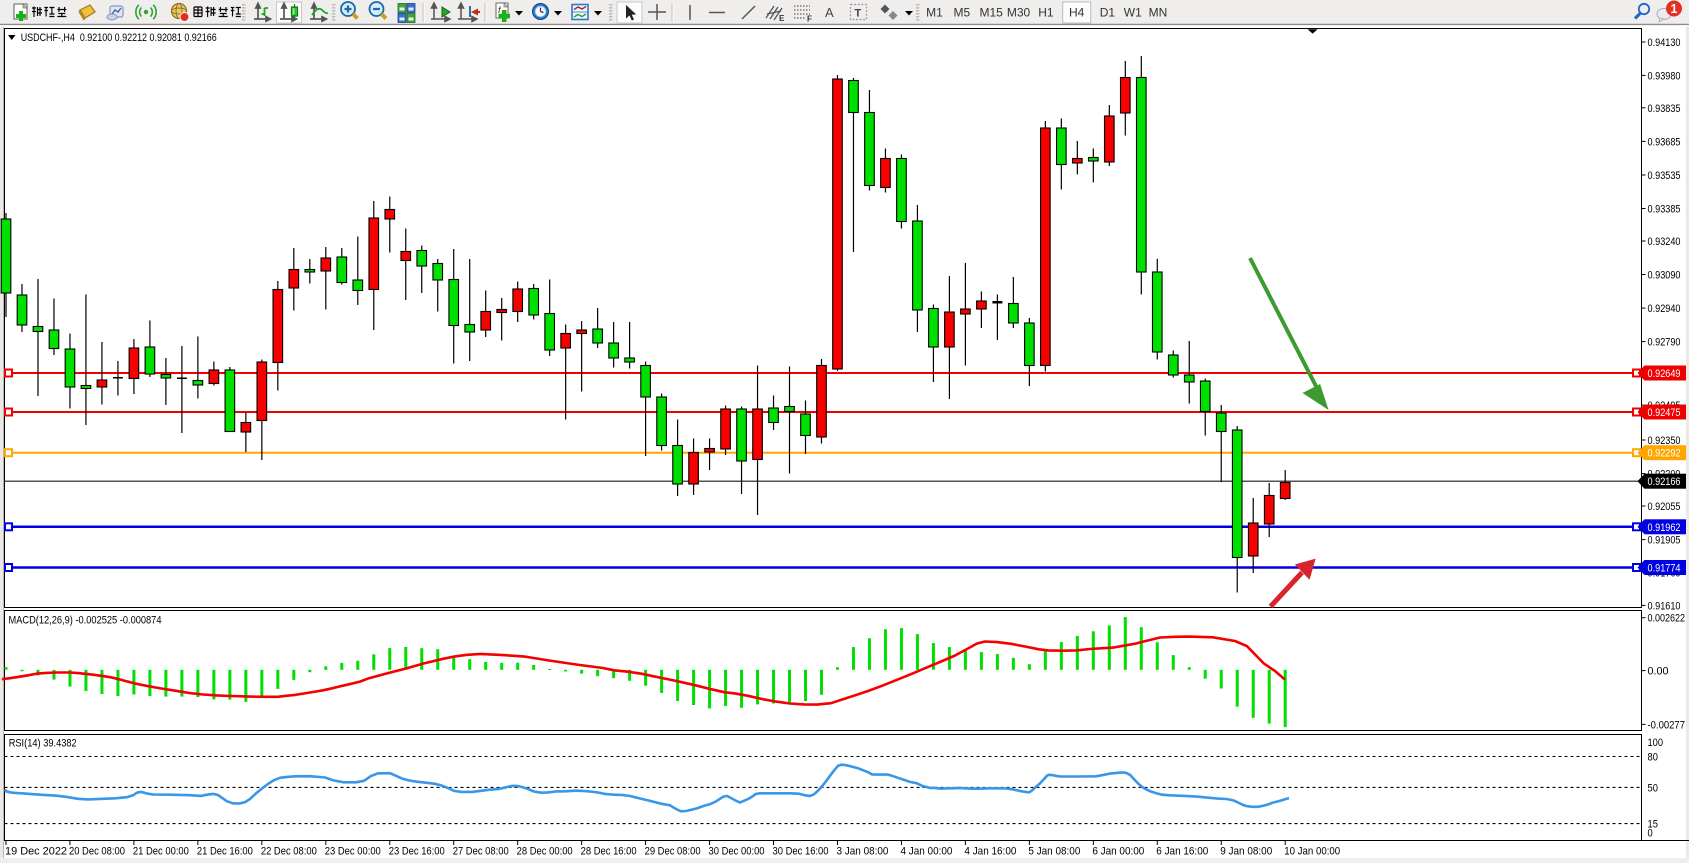 The image size is (1689, 863). What do you see at coordinates (1246, 852) in the screenshot?
I see `svg-text: 9 Jan 08:00` at bounding box center [1246, 852].